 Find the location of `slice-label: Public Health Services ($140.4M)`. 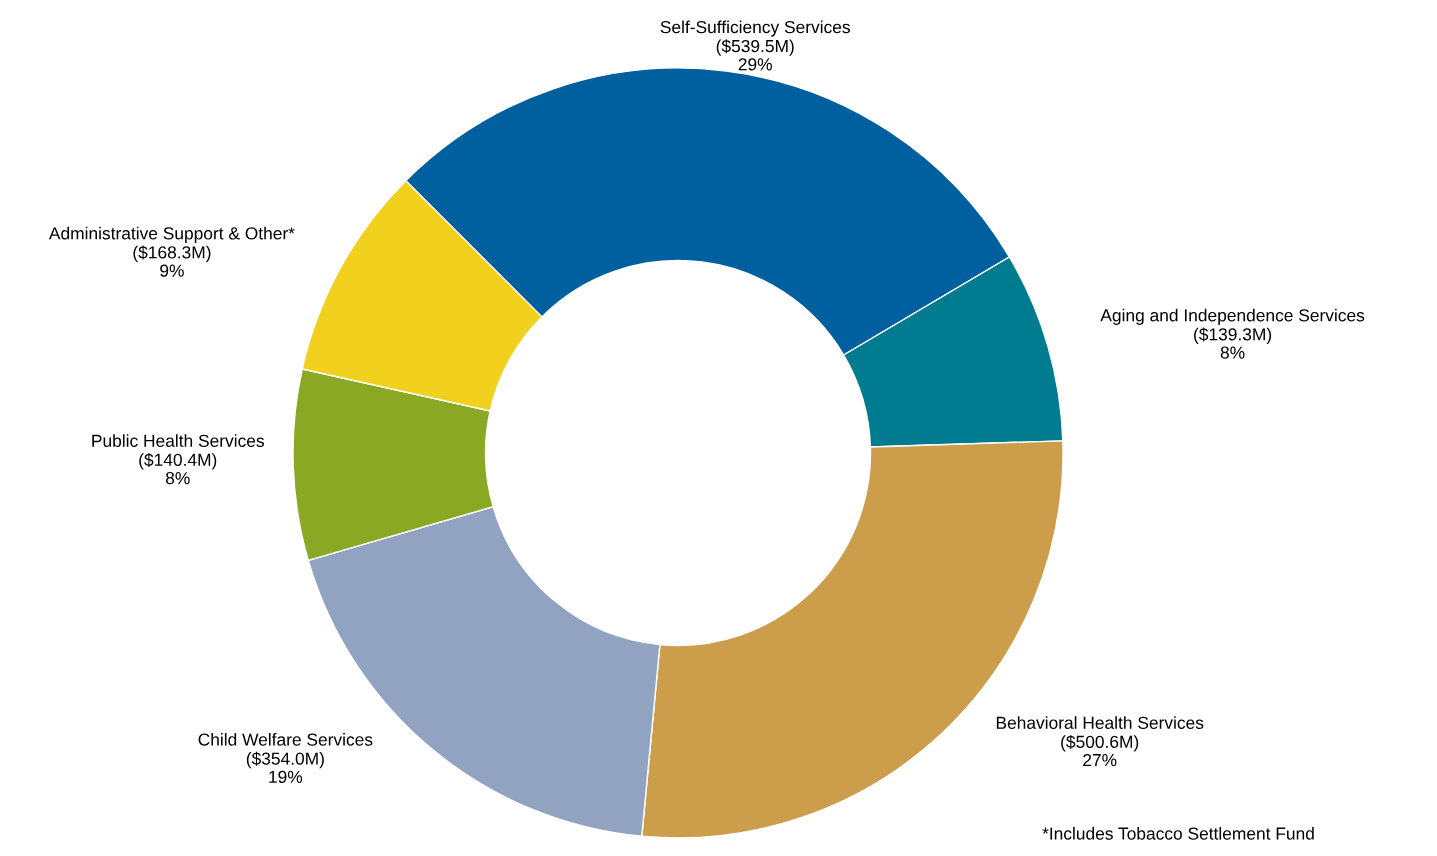

slice-label: Public Health Services ($140.4M) is located at coordinates (178, 452).